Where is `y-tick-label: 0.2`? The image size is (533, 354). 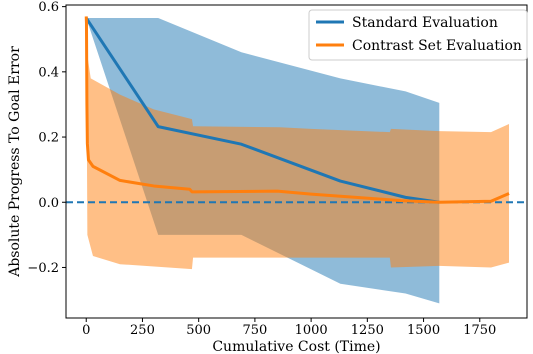
y-tick-label: 0.2 is located at coordinates (48, 138).